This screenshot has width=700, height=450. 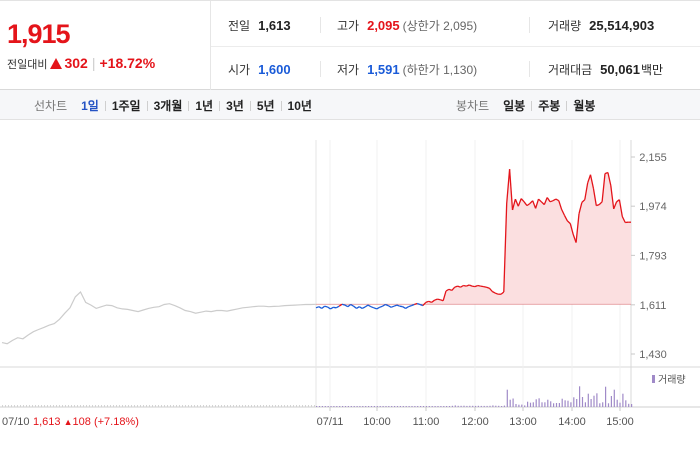 I want to click on stat-value: 25,514,903, so click(x=622, y=25).